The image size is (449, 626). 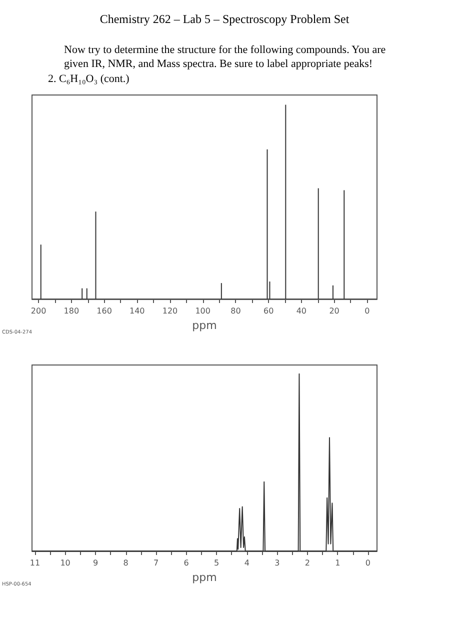 What do you see at coordinates (202, 311) in the screenshot?
I see `x-tick-label: 100` at bounding box center [202, 311].